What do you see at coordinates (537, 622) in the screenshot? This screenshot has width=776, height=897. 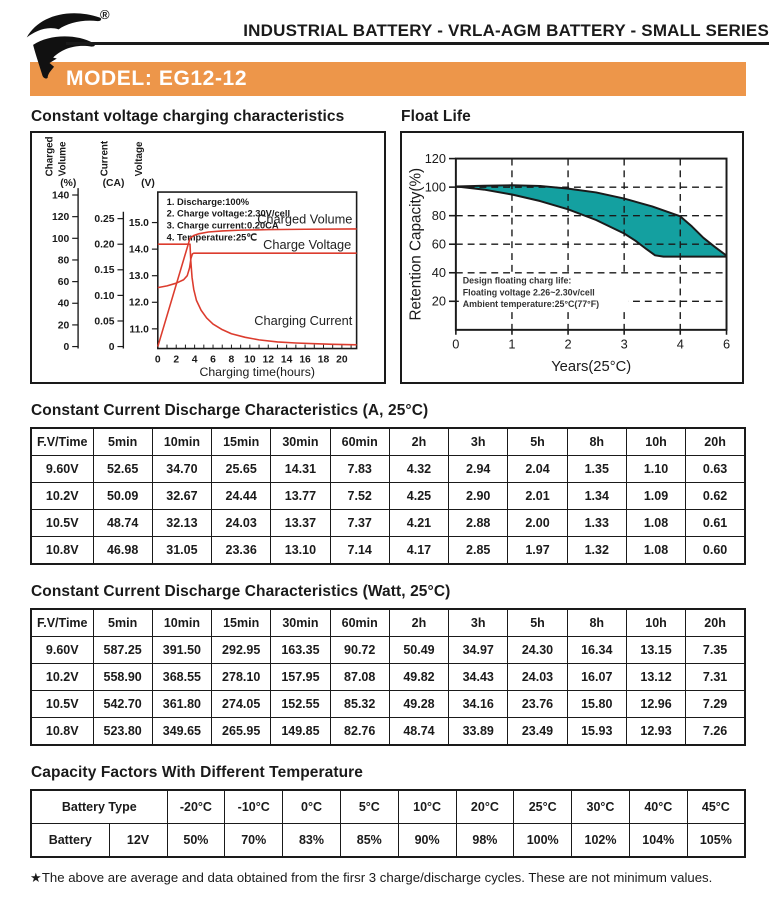 I see `column-header: 5h` at bounding box center [537, 622].